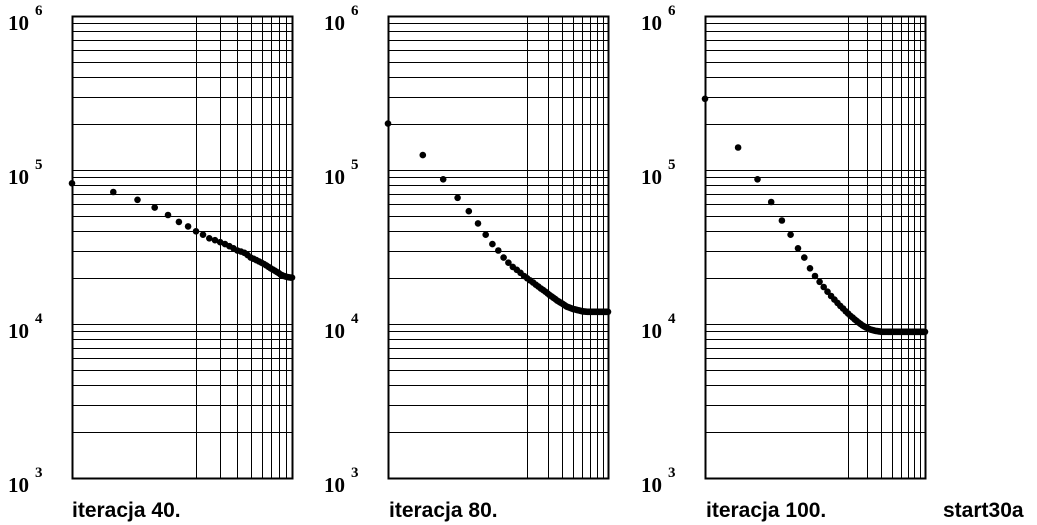 Image resolution: width=1037 pixels, height=525 pixels. What do you see at coordinates (766, 510) in the screenshot?
I see `panel-caption: iteracja 100.` at bounding box center [766, 510].